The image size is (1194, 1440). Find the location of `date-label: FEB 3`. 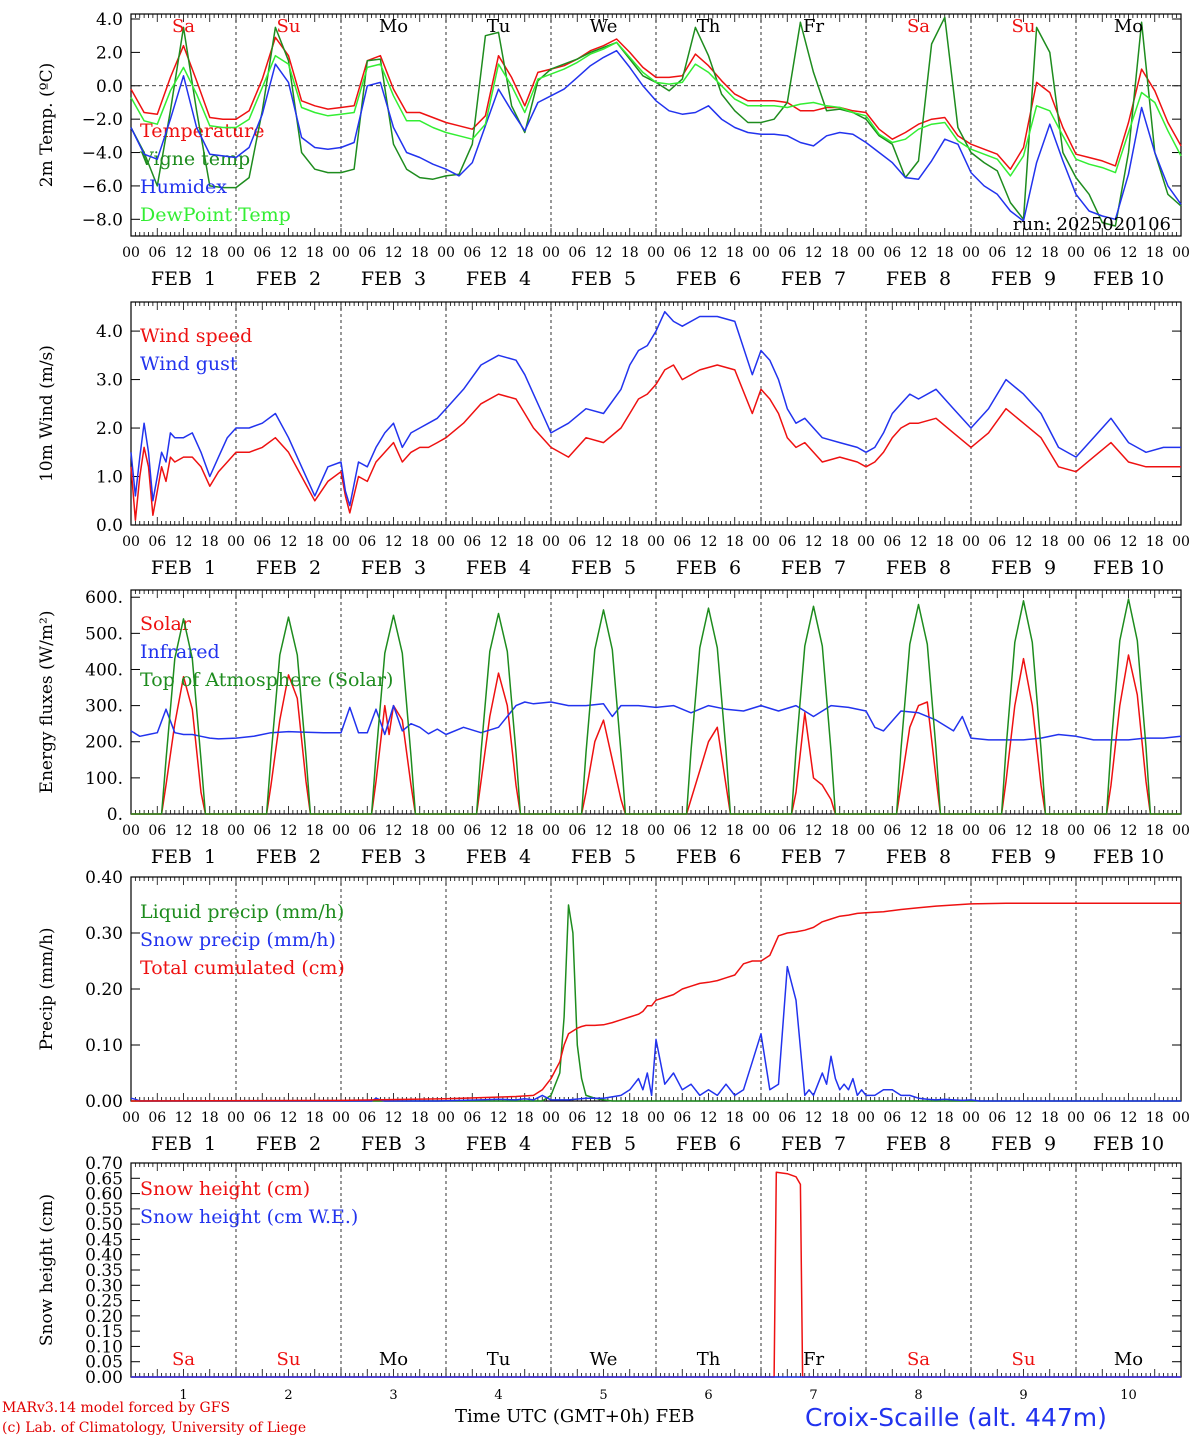

date-label: FEB 3 is located at coordinates (393, 568).